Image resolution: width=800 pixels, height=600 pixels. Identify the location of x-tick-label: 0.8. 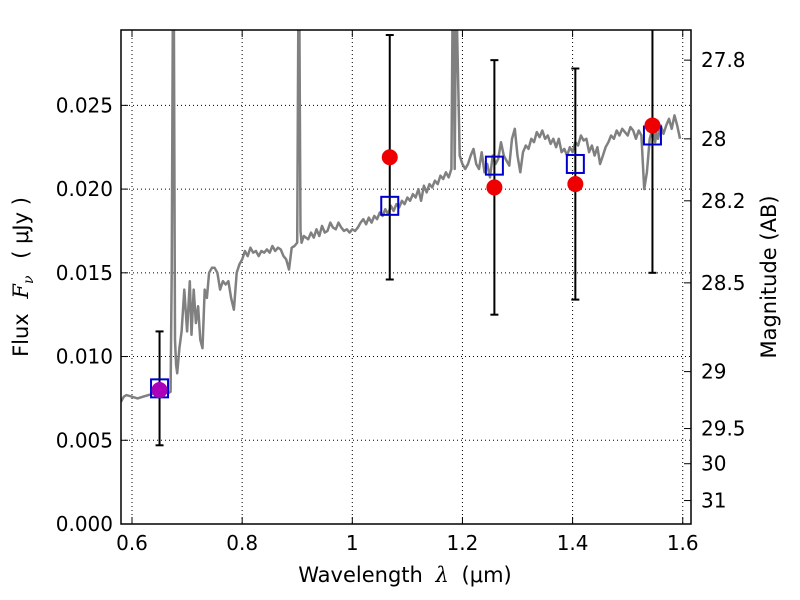
(242, 543).